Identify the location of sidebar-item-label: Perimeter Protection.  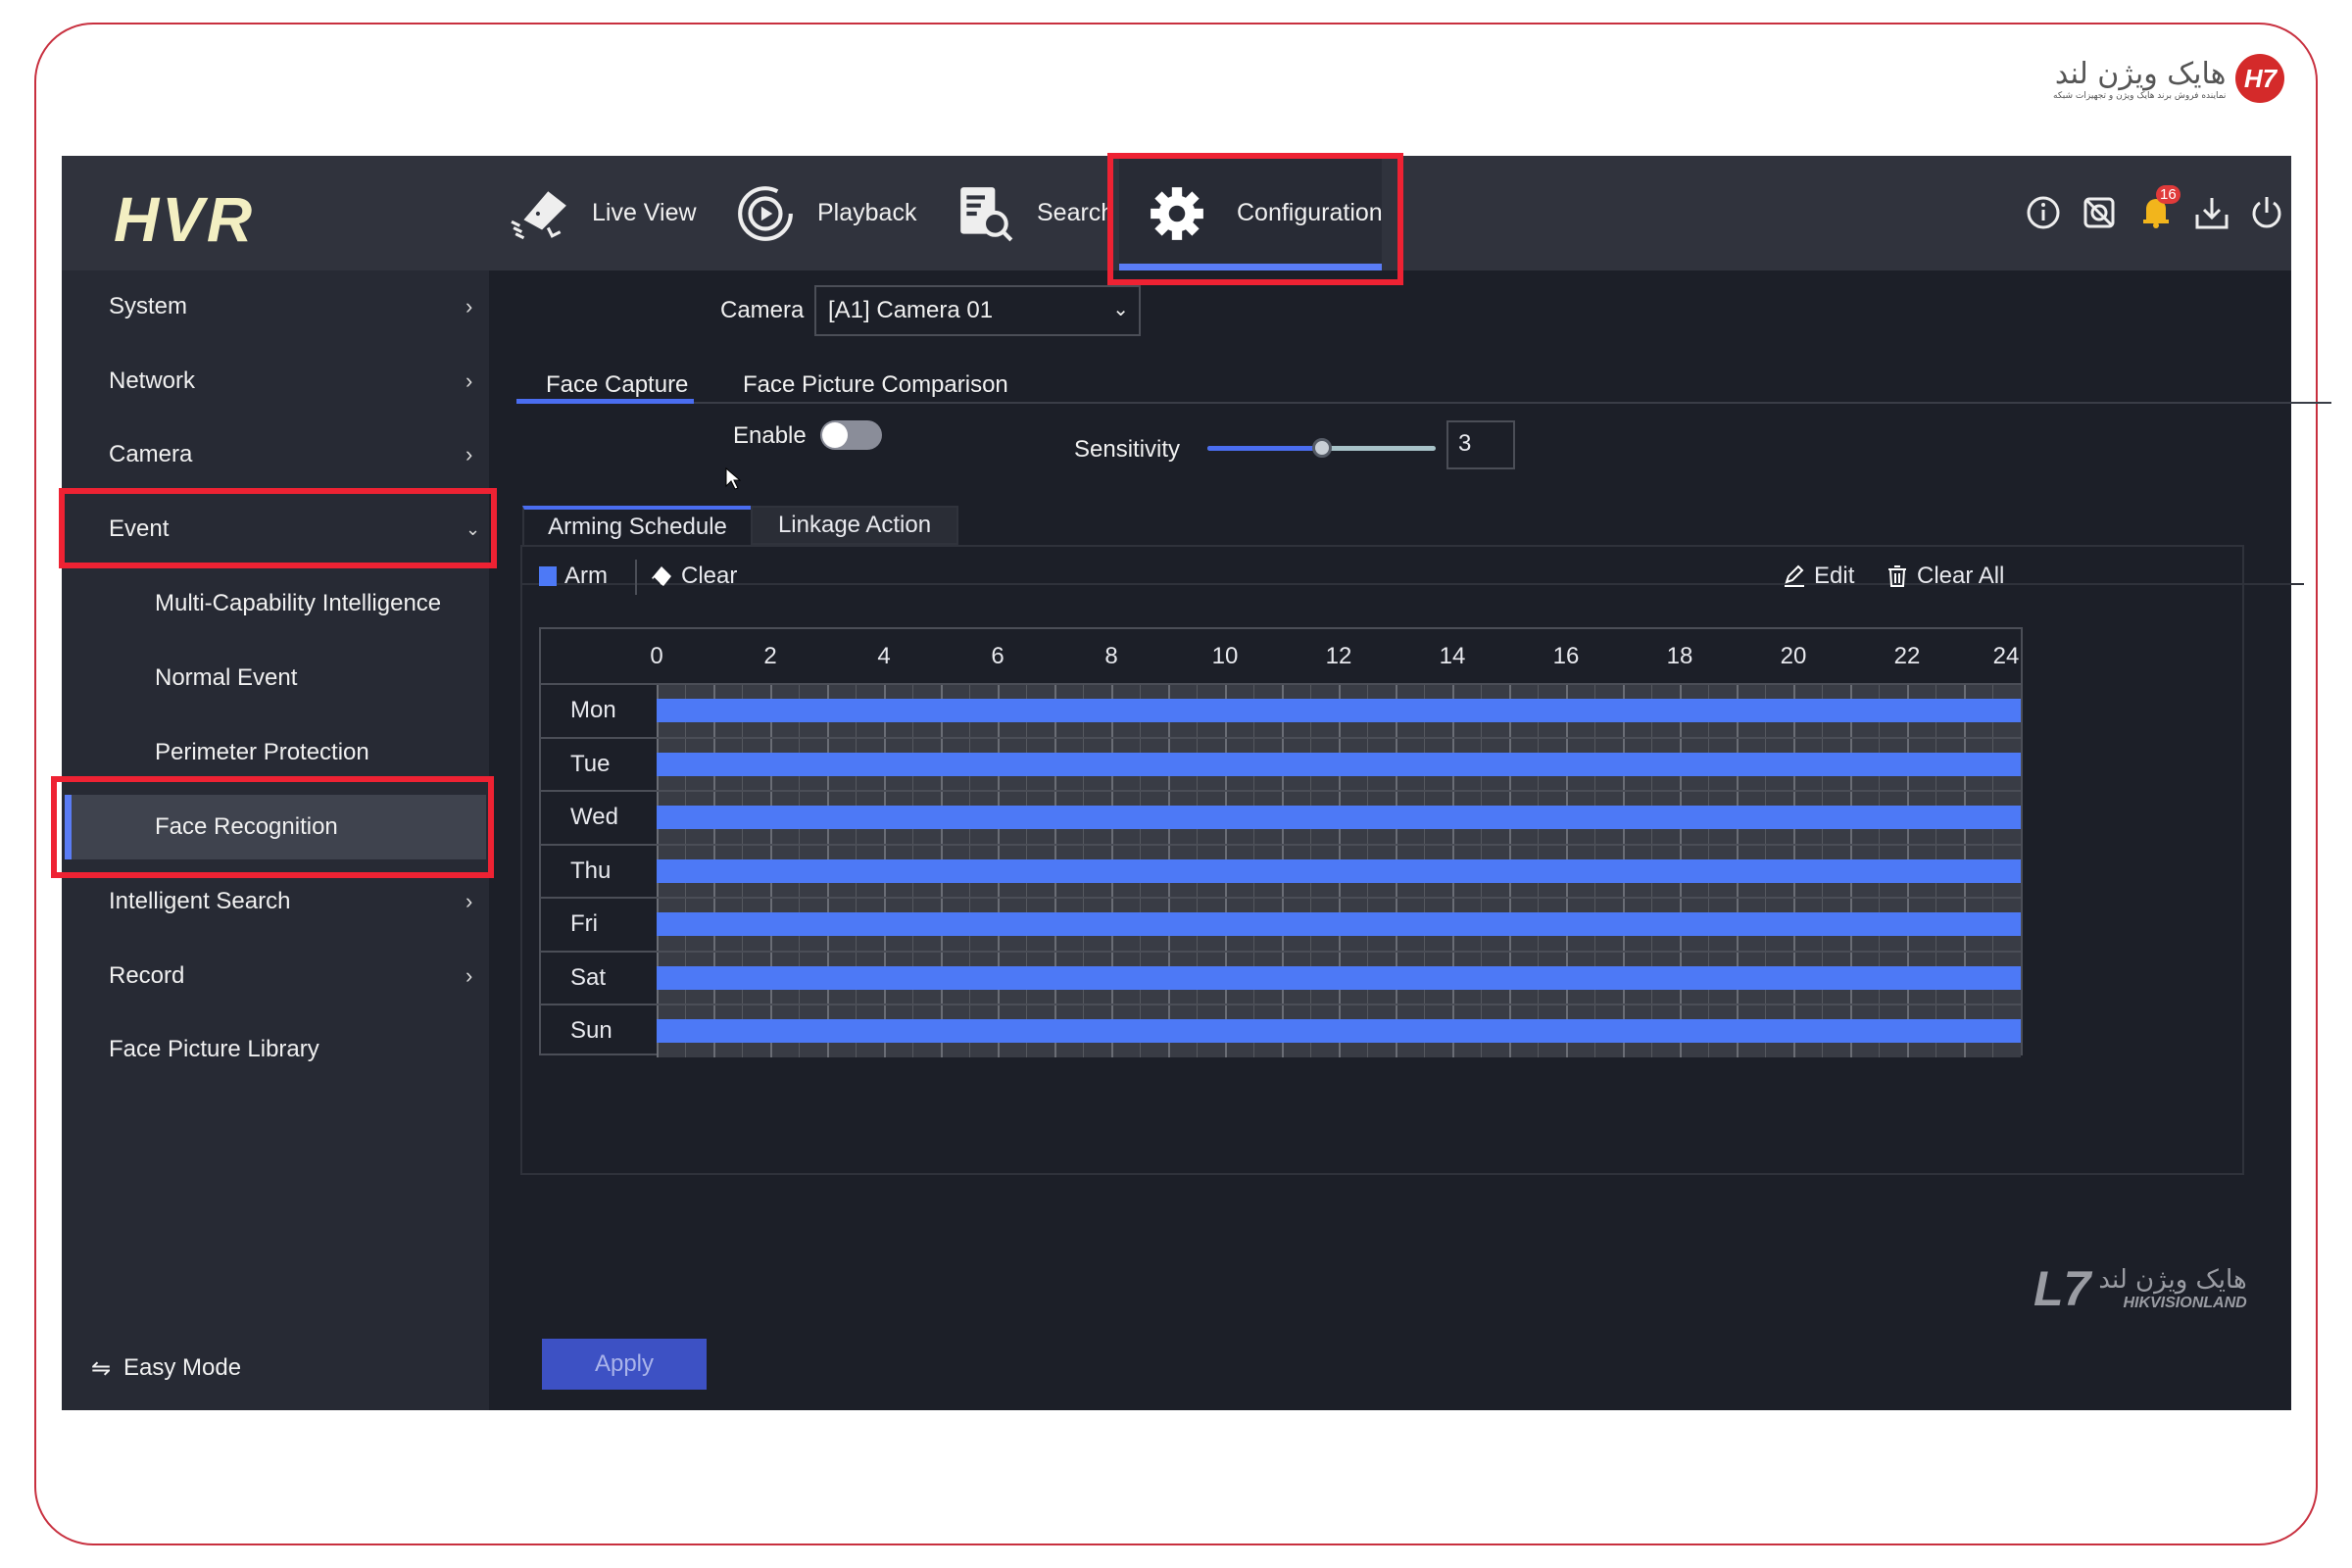
(262, 752).